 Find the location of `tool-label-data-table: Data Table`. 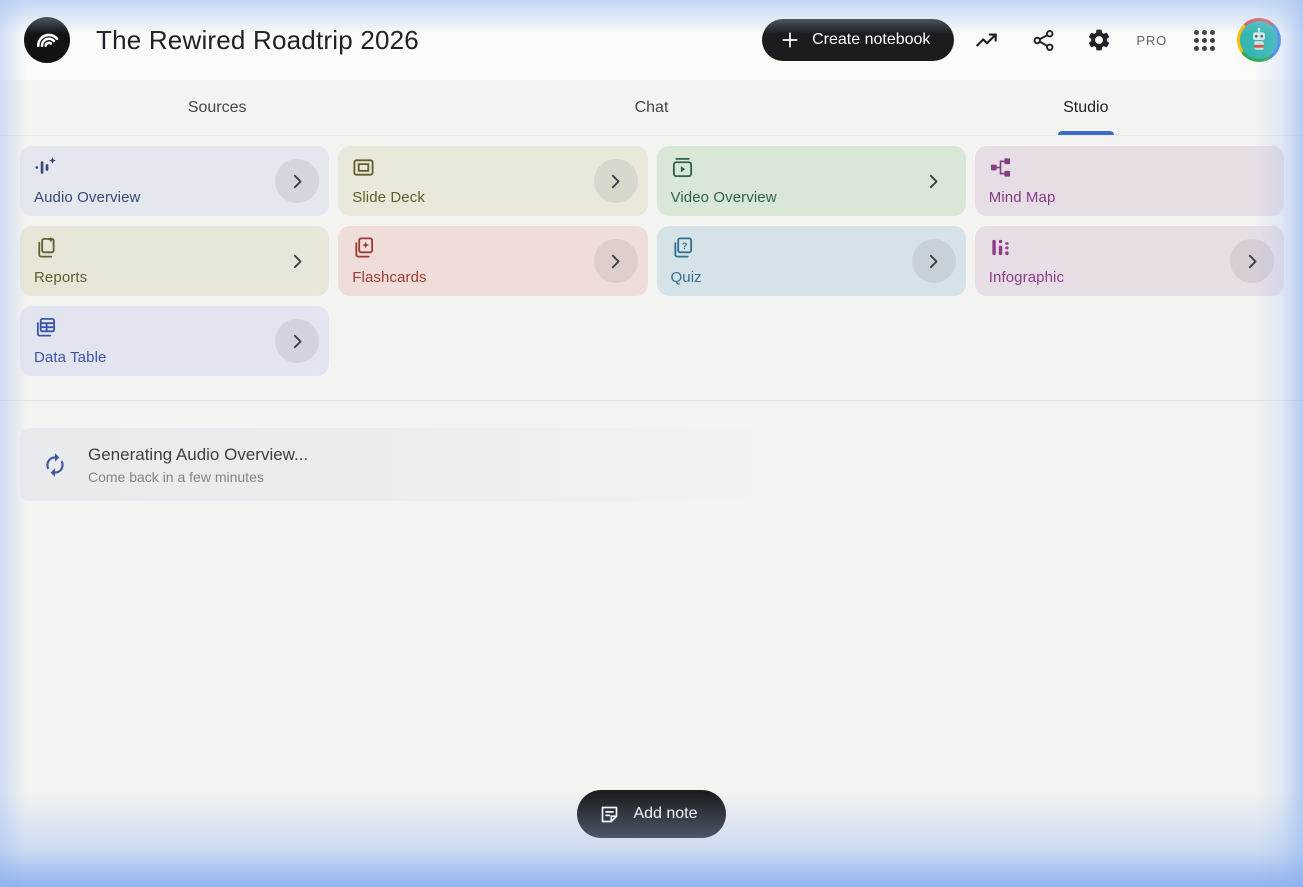

tool-label-data-table: Data Table is located at coordinates (70, 357).